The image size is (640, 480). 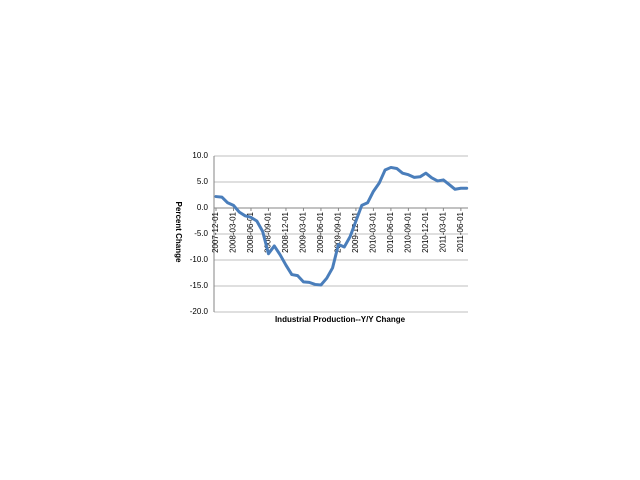 What do you see at coordinates (373, 231) in the screenshot?
I see `x-tick-label: 2010-03-01` at bounding box center [373, 231].